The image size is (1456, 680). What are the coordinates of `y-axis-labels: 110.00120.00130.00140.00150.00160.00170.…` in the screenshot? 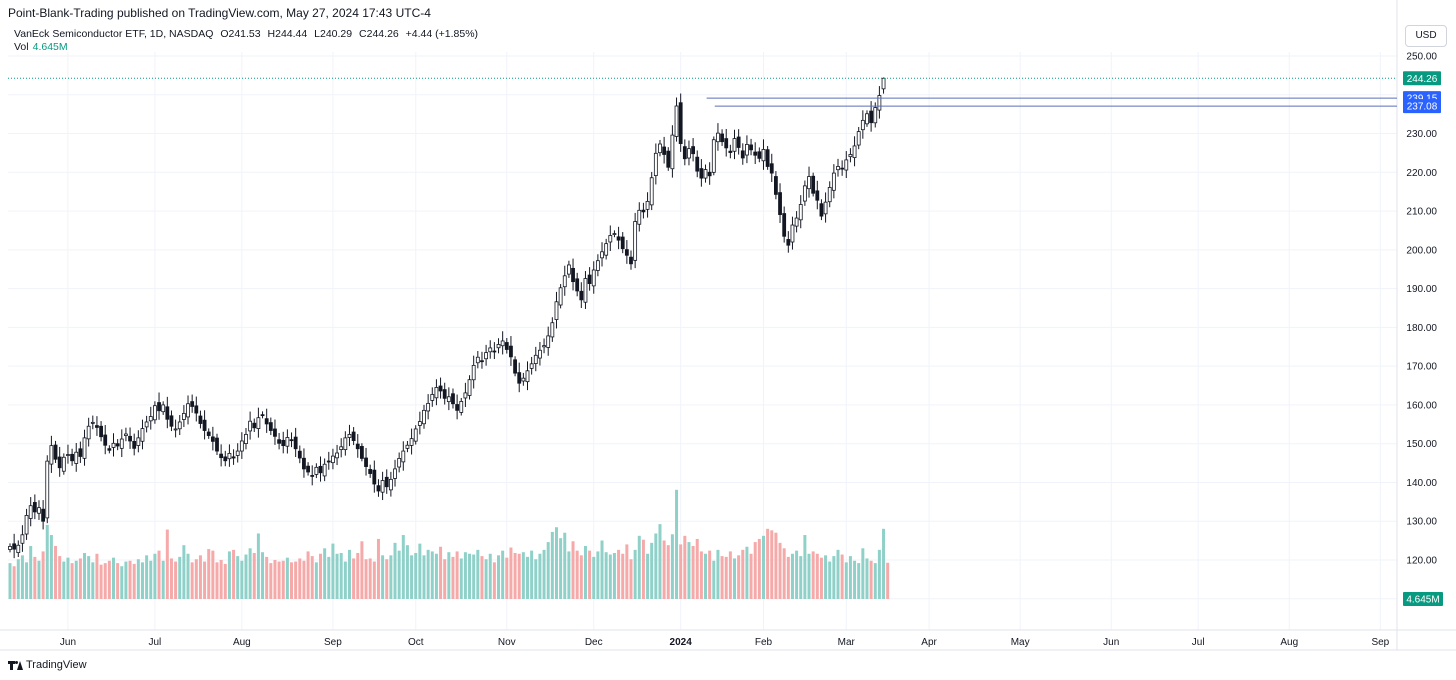 It's located at (1421, 329).